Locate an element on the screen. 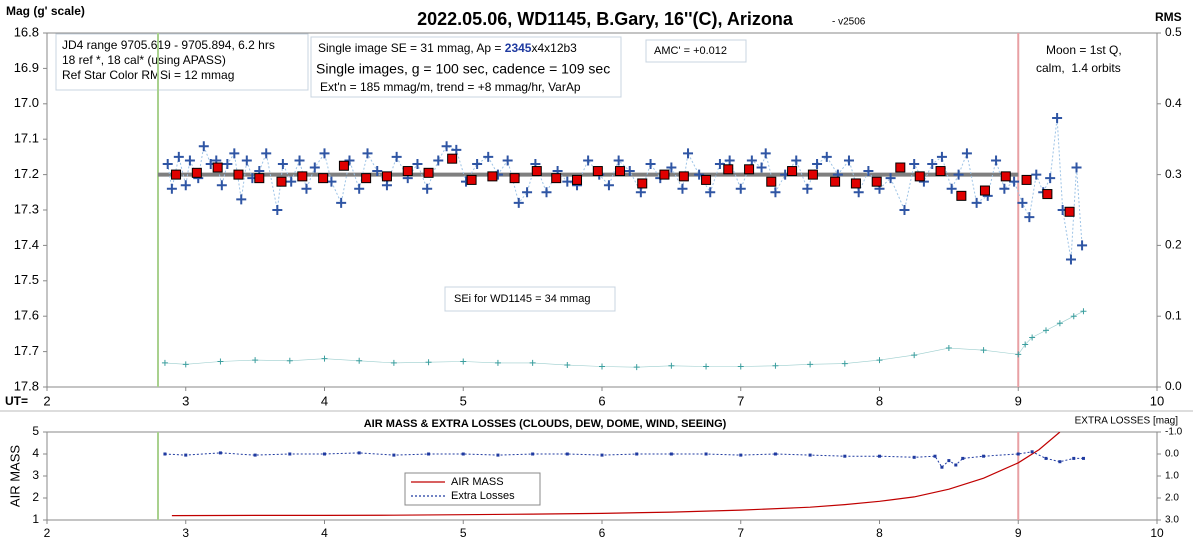 The height and width of the screenshot is (548, 1193). x-tick-label: 3 is located at coordinates (185, 533).